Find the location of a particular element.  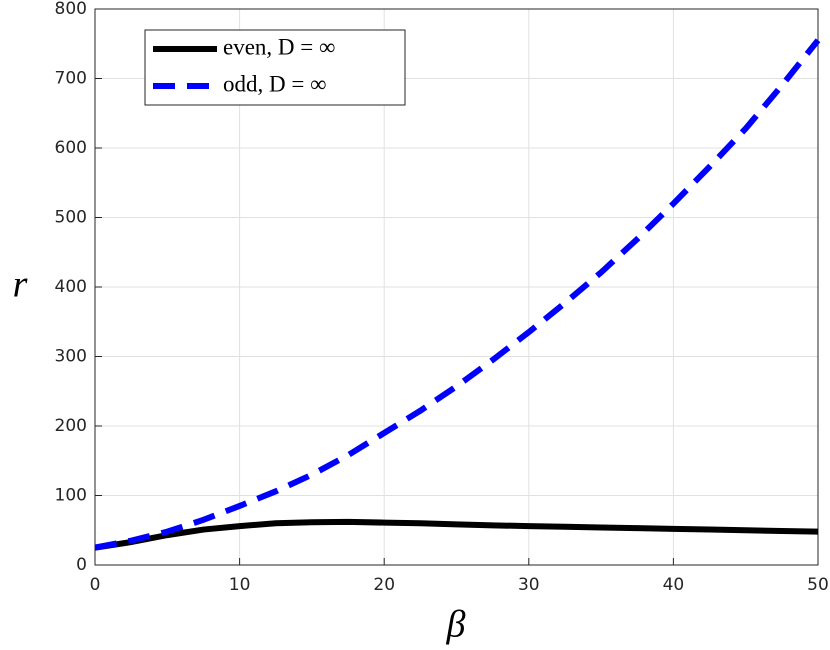

x-tick-label: 40 is located at coordinates (674, 585).